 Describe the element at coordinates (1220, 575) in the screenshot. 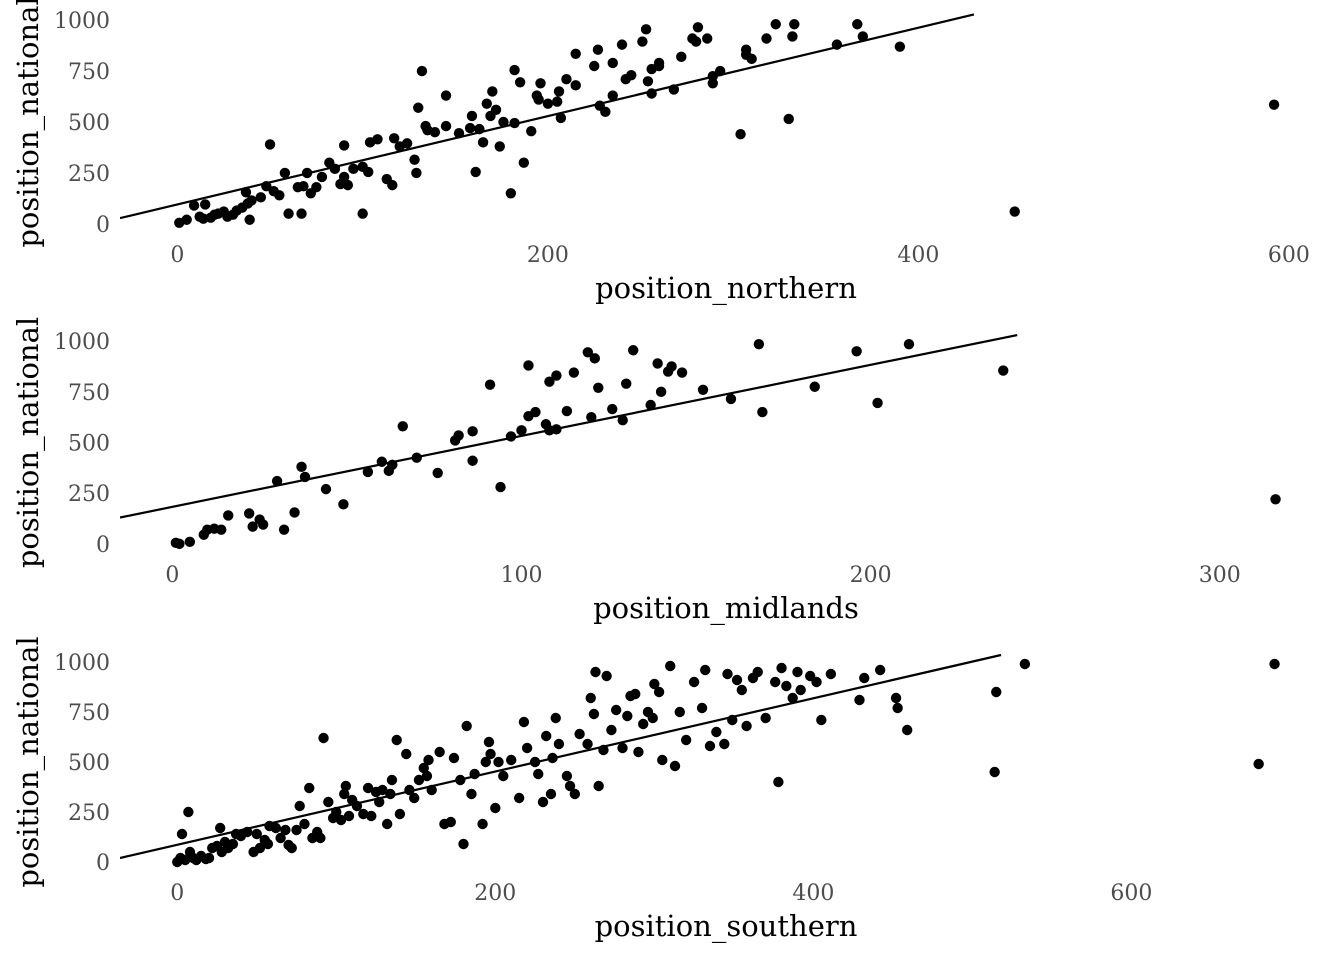

I see `x-tick-label: 300` at that location.